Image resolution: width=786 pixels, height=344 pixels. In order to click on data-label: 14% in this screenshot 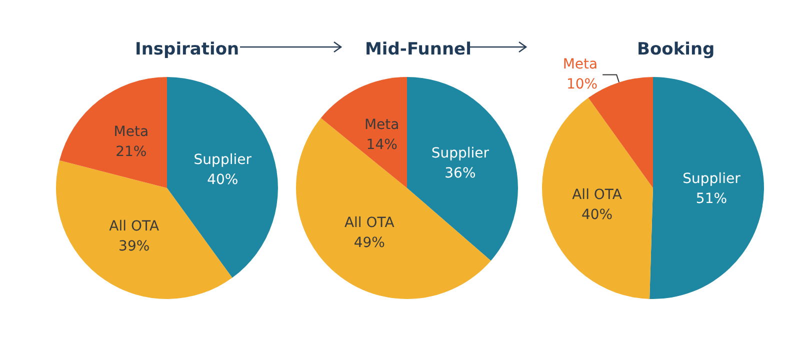, I will do `click(382, 145)`.